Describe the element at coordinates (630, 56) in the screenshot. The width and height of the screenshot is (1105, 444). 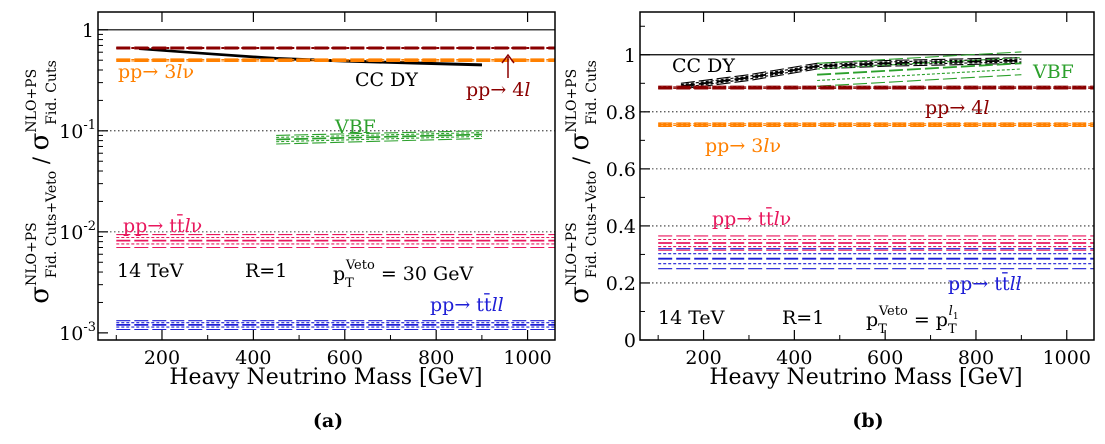
I see `panel-b-ytick-label: 1` at that location.